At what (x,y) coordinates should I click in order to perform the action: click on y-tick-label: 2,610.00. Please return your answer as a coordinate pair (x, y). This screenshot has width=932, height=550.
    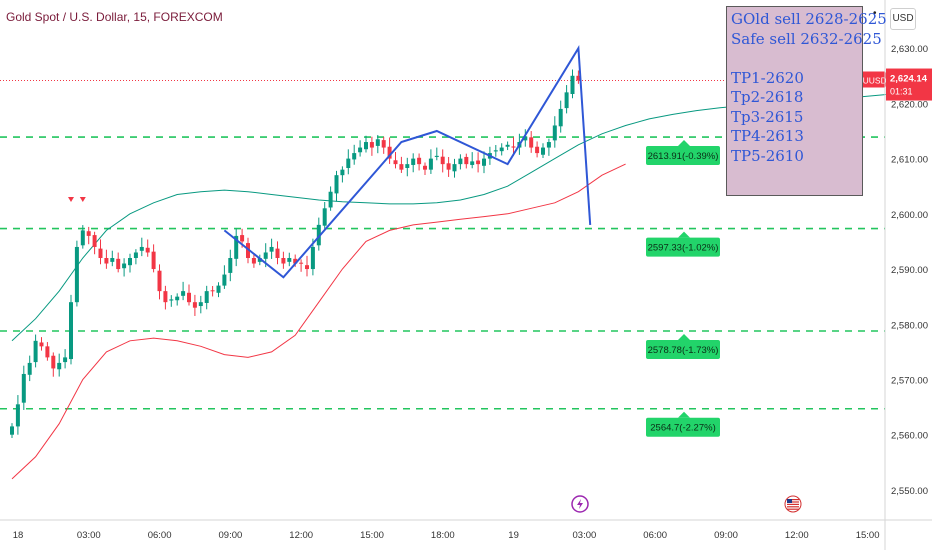
    Looking at the image, I should click on (909, 160).